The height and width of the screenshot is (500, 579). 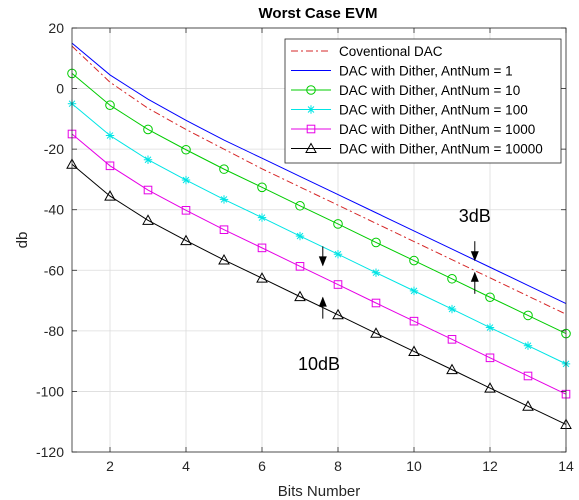 What do you see at coordinates (441, 149) in the screenshot?
I see `legend-label: DAC with Dither, AntNum = 10000` at bounding box center [441, 149].